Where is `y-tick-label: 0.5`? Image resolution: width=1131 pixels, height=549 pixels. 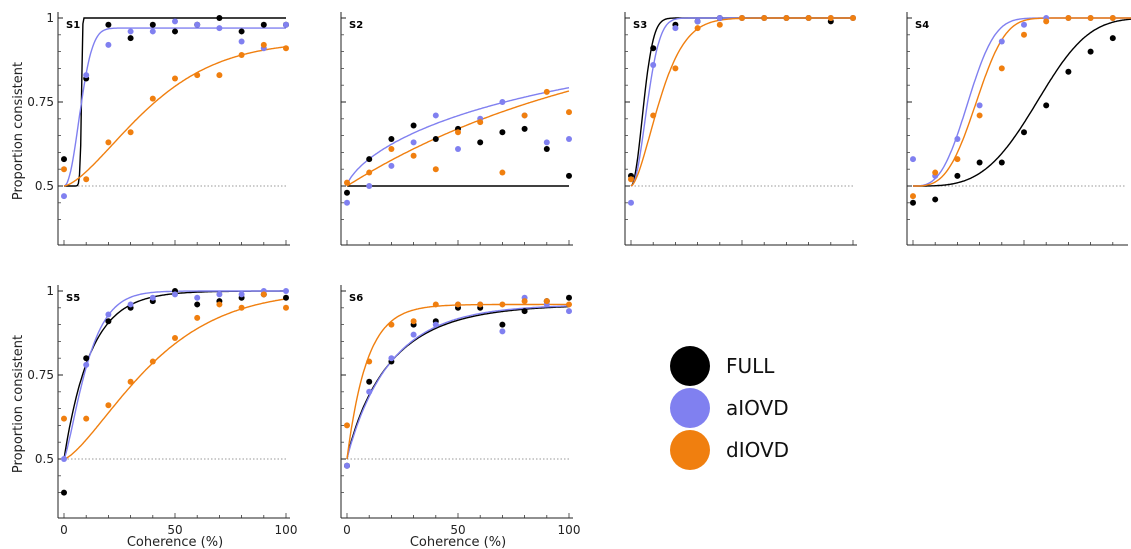 y-tick-label: 0.5 is located at coordinates (44, 459).